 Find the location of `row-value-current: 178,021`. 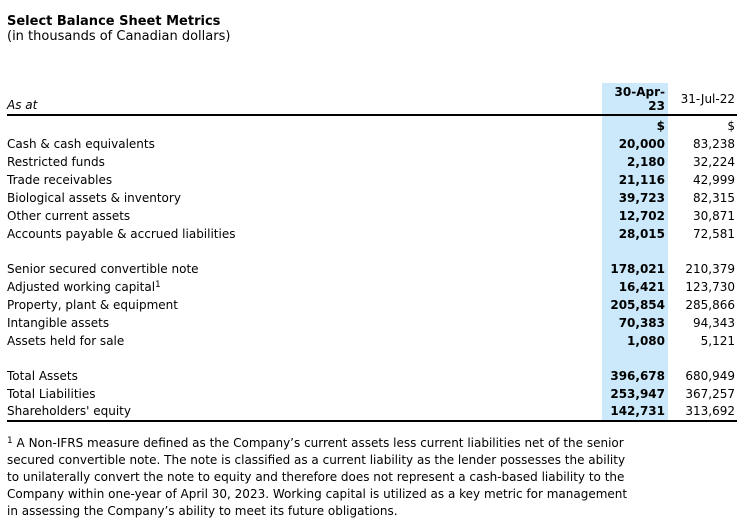

row-value-current: 178,021 is located at coordinates (635, 269).